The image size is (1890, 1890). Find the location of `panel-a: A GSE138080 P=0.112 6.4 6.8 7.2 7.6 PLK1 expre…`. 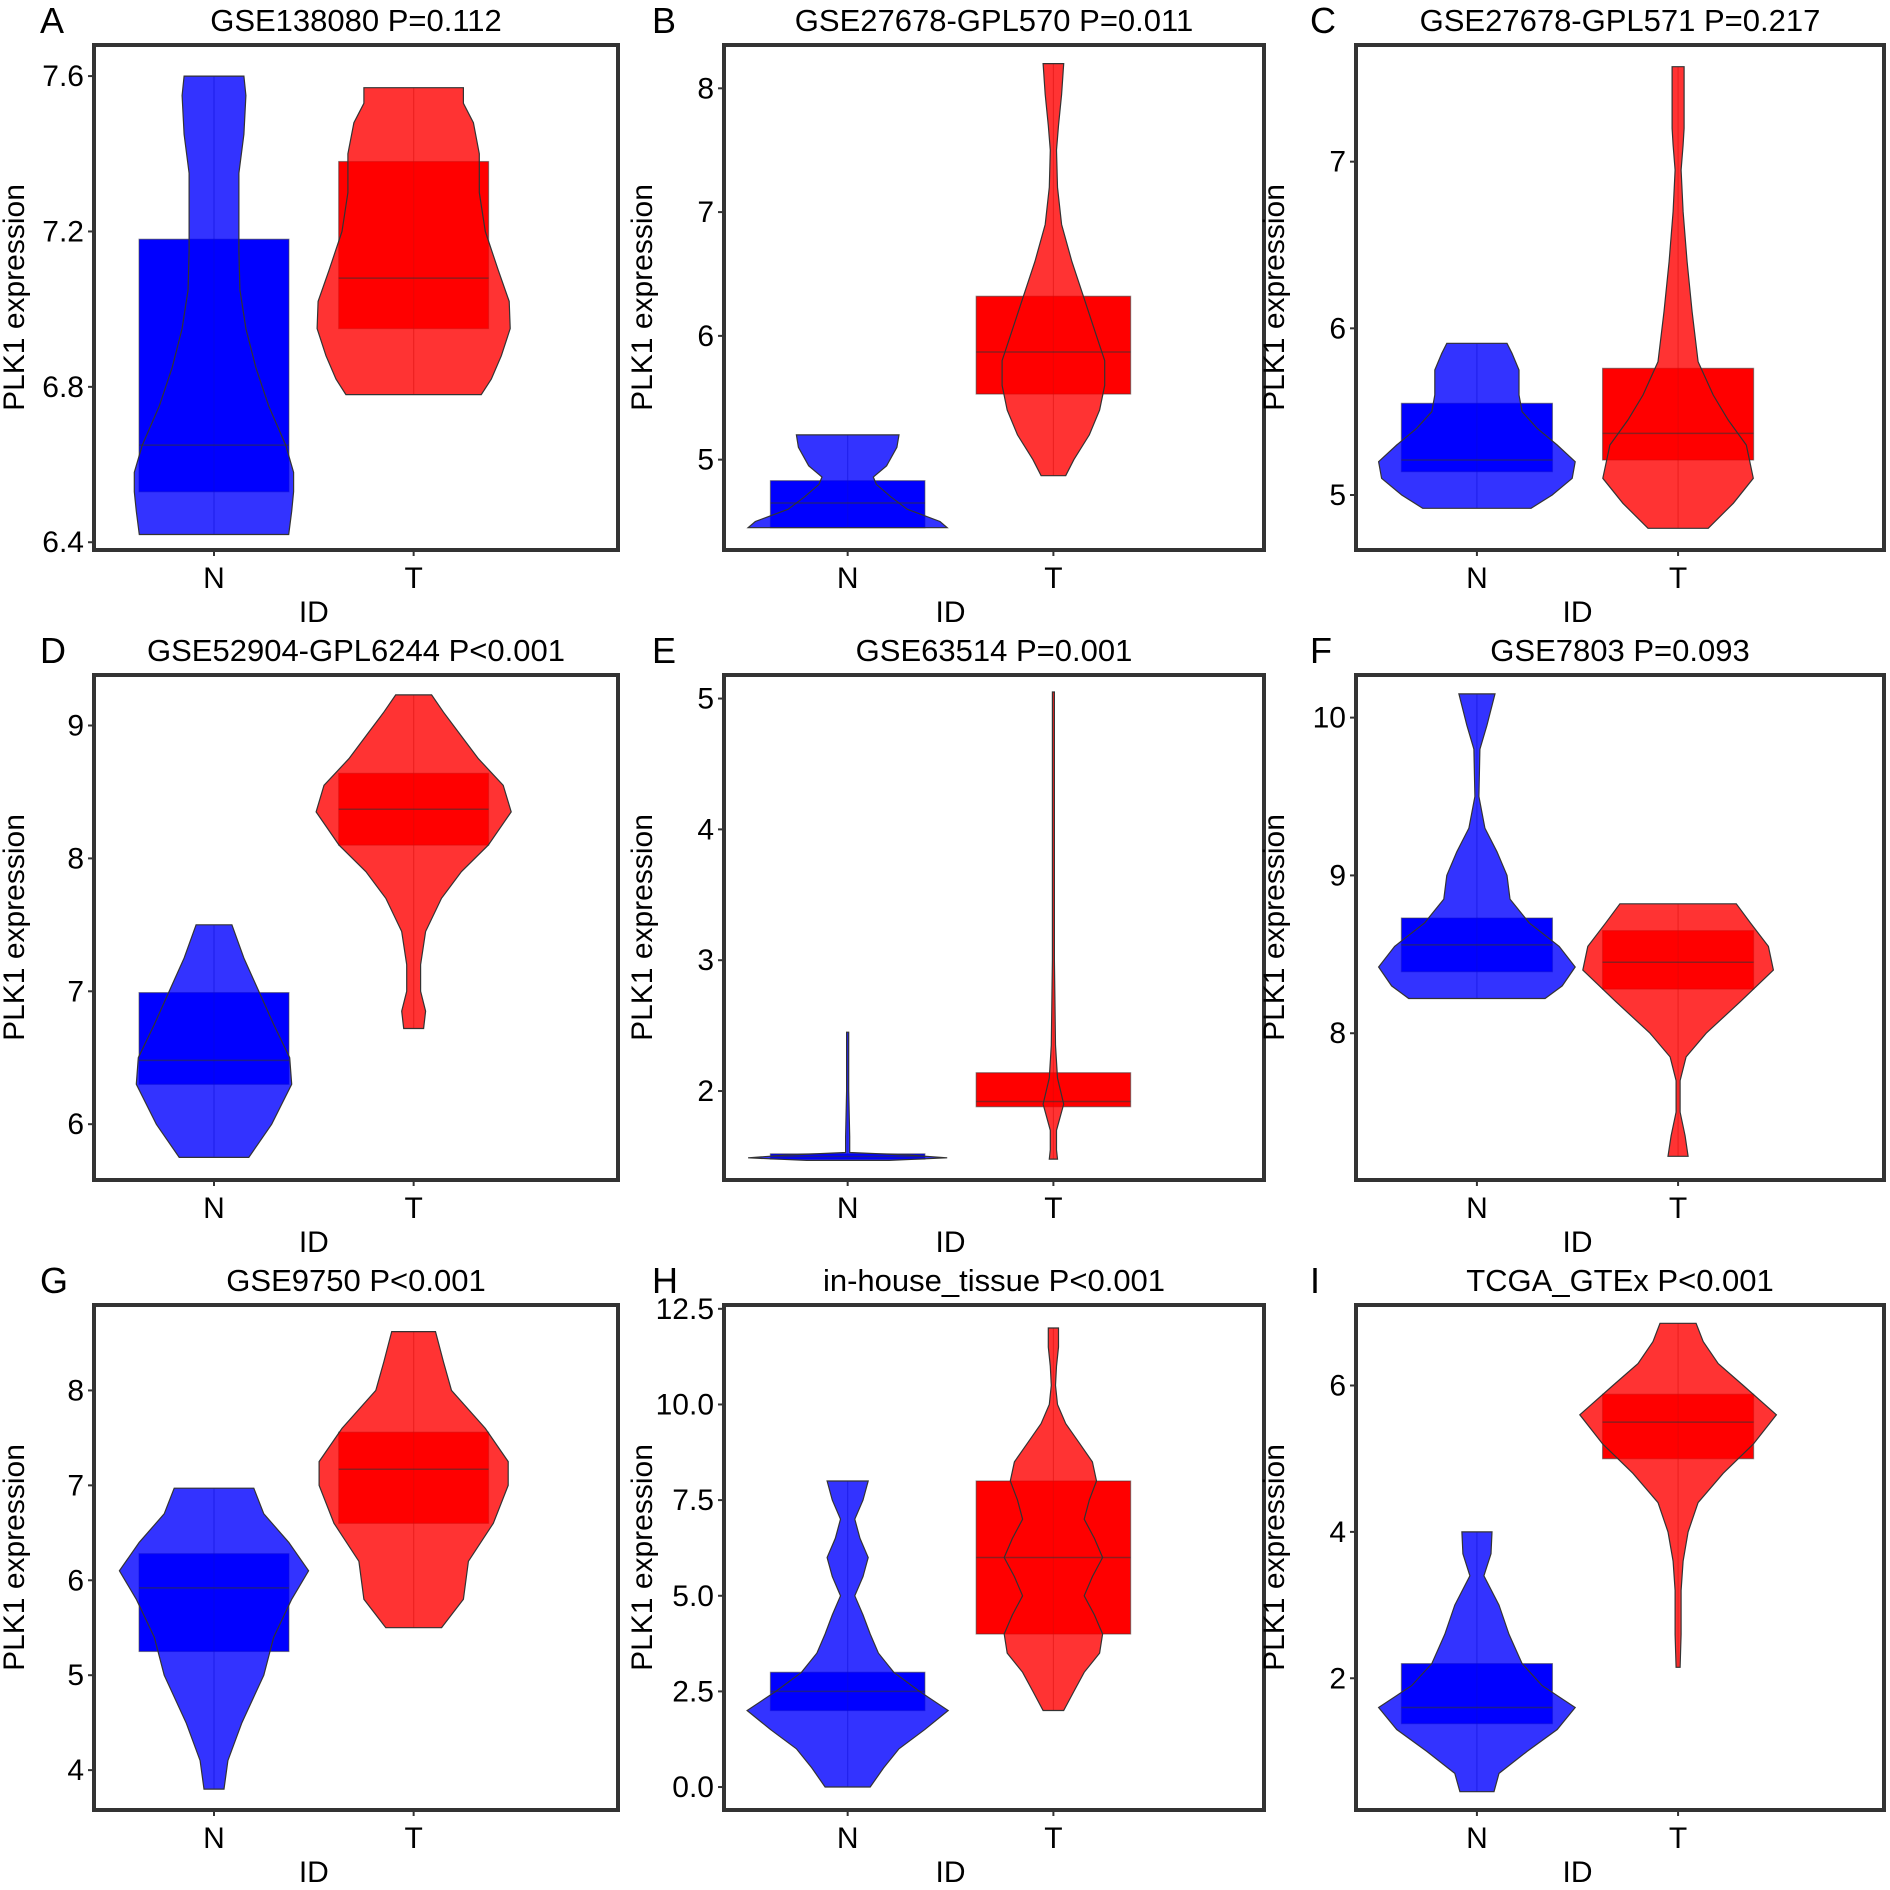

panel-a: A GSE138080 P=0.112 6.4 6.8 7.2 7.6 PLK1 expre… is located at coordinates (310, 314).